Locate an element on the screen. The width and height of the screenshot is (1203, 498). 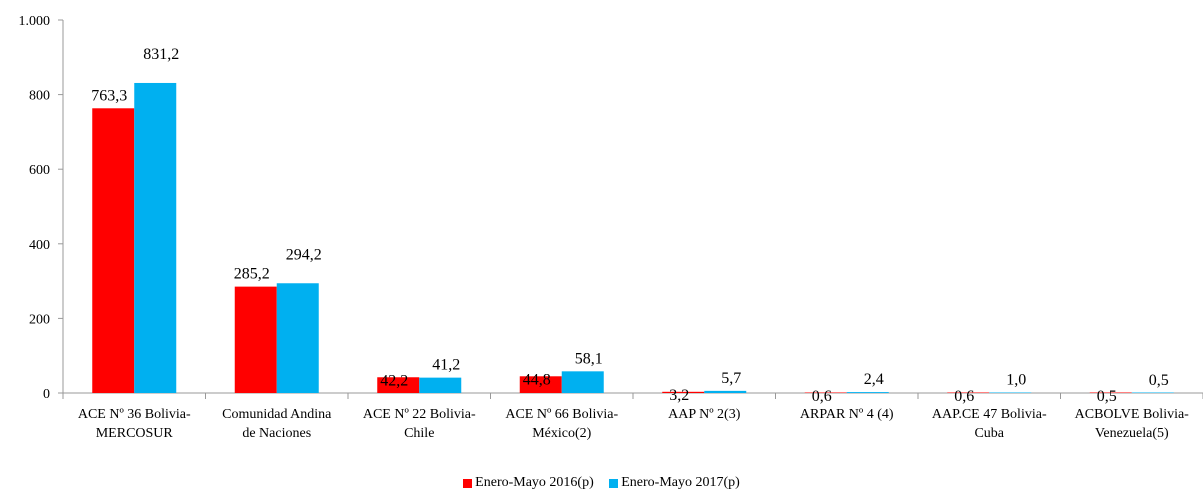
y-tick-label: 600 is located at coordinates (39, 170).